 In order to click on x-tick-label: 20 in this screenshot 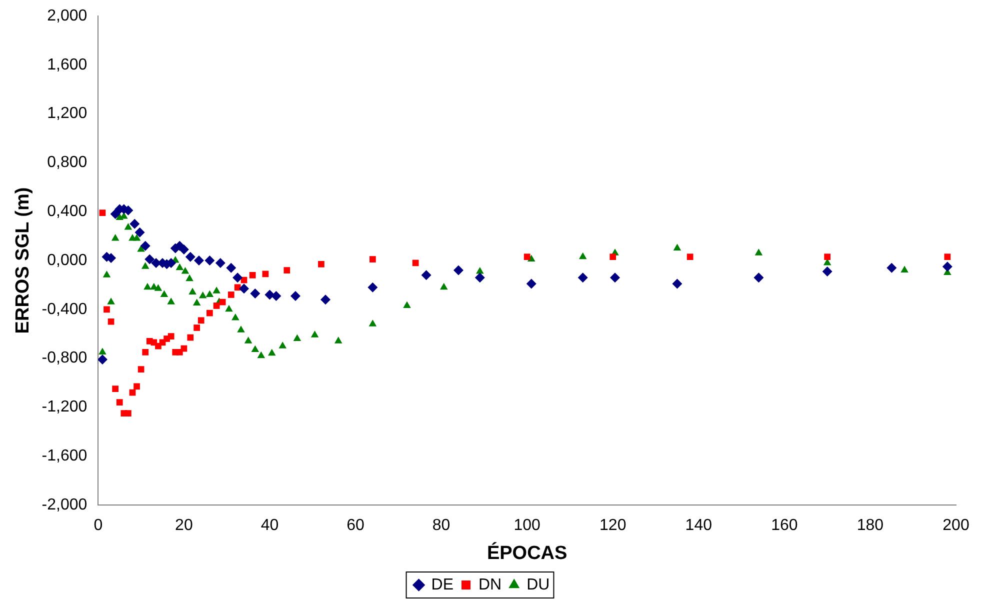, I will do `click(184, 525)`.